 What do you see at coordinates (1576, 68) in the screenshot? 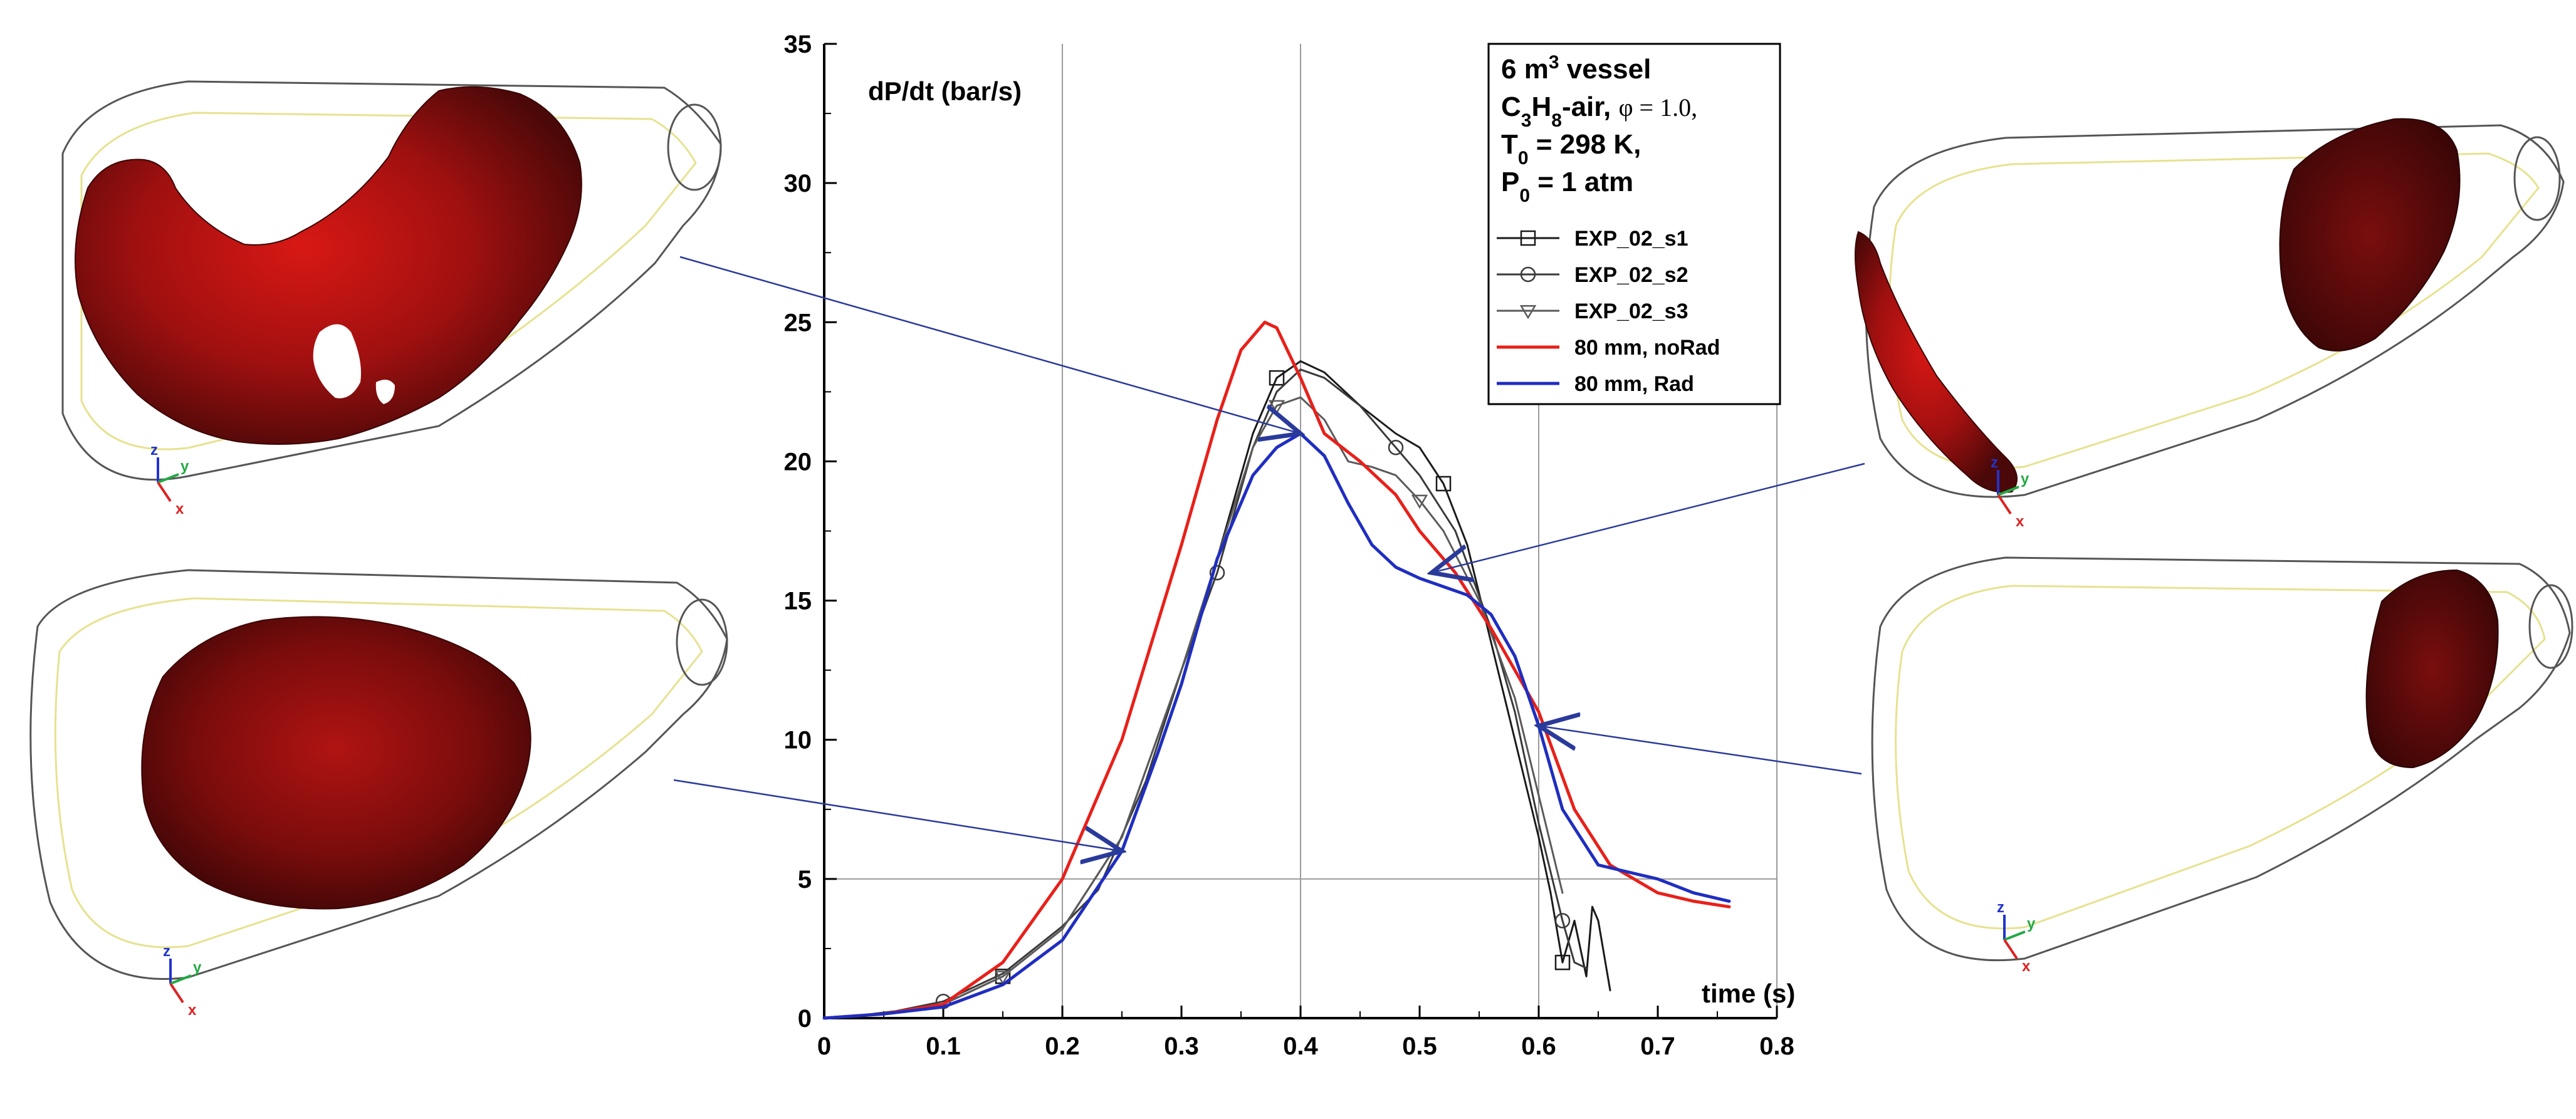
I see `legend-title-line: 6 m3 vessel` at bounding box center [1576, 68].